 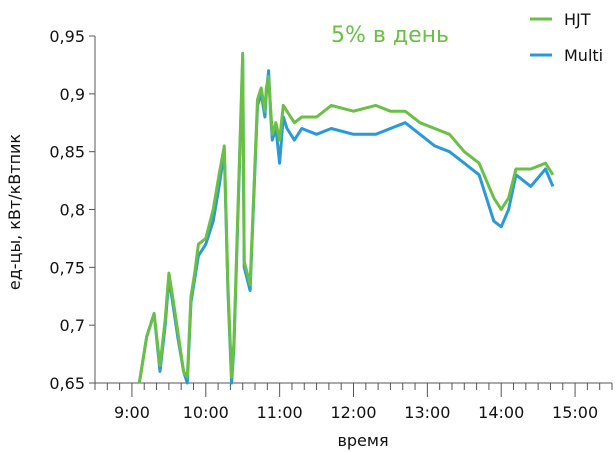 I want to click on y-tick-labels: 0,95 0,9 0,85 0,8 0,75 0,7 0,65, so click(x=67, y=210).